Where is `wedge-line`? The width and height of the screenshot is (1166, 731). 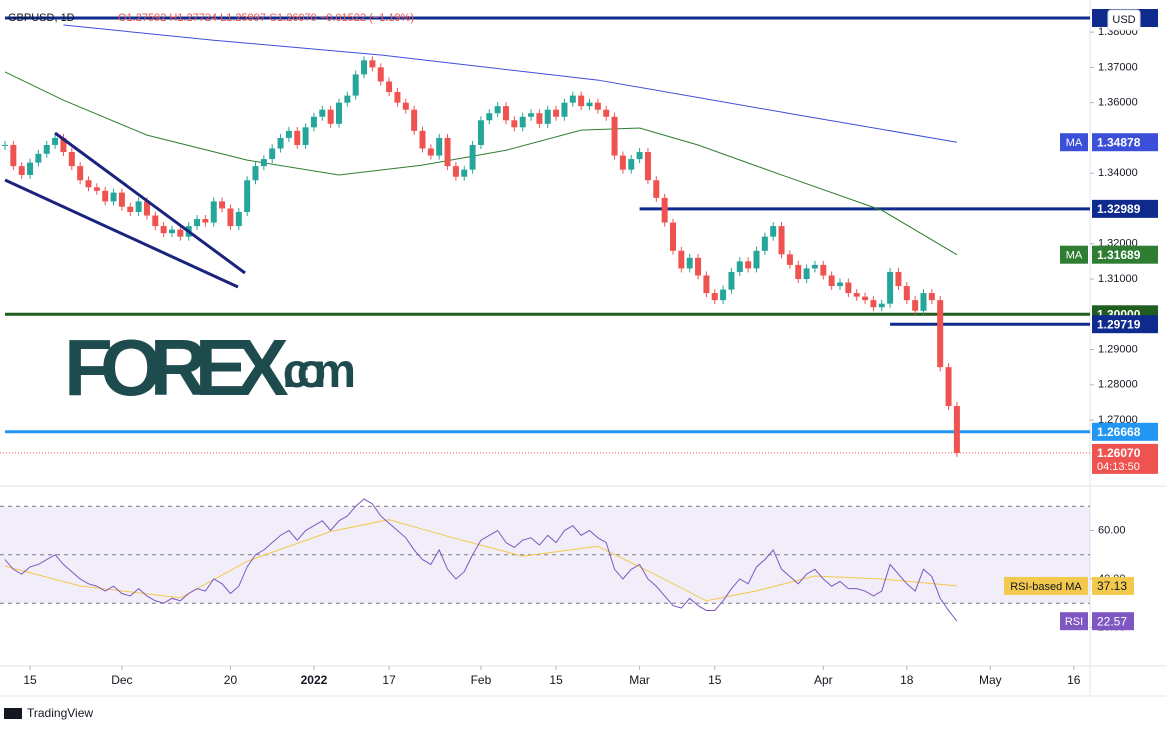 wedge-line is located at coordinates (121, 233).